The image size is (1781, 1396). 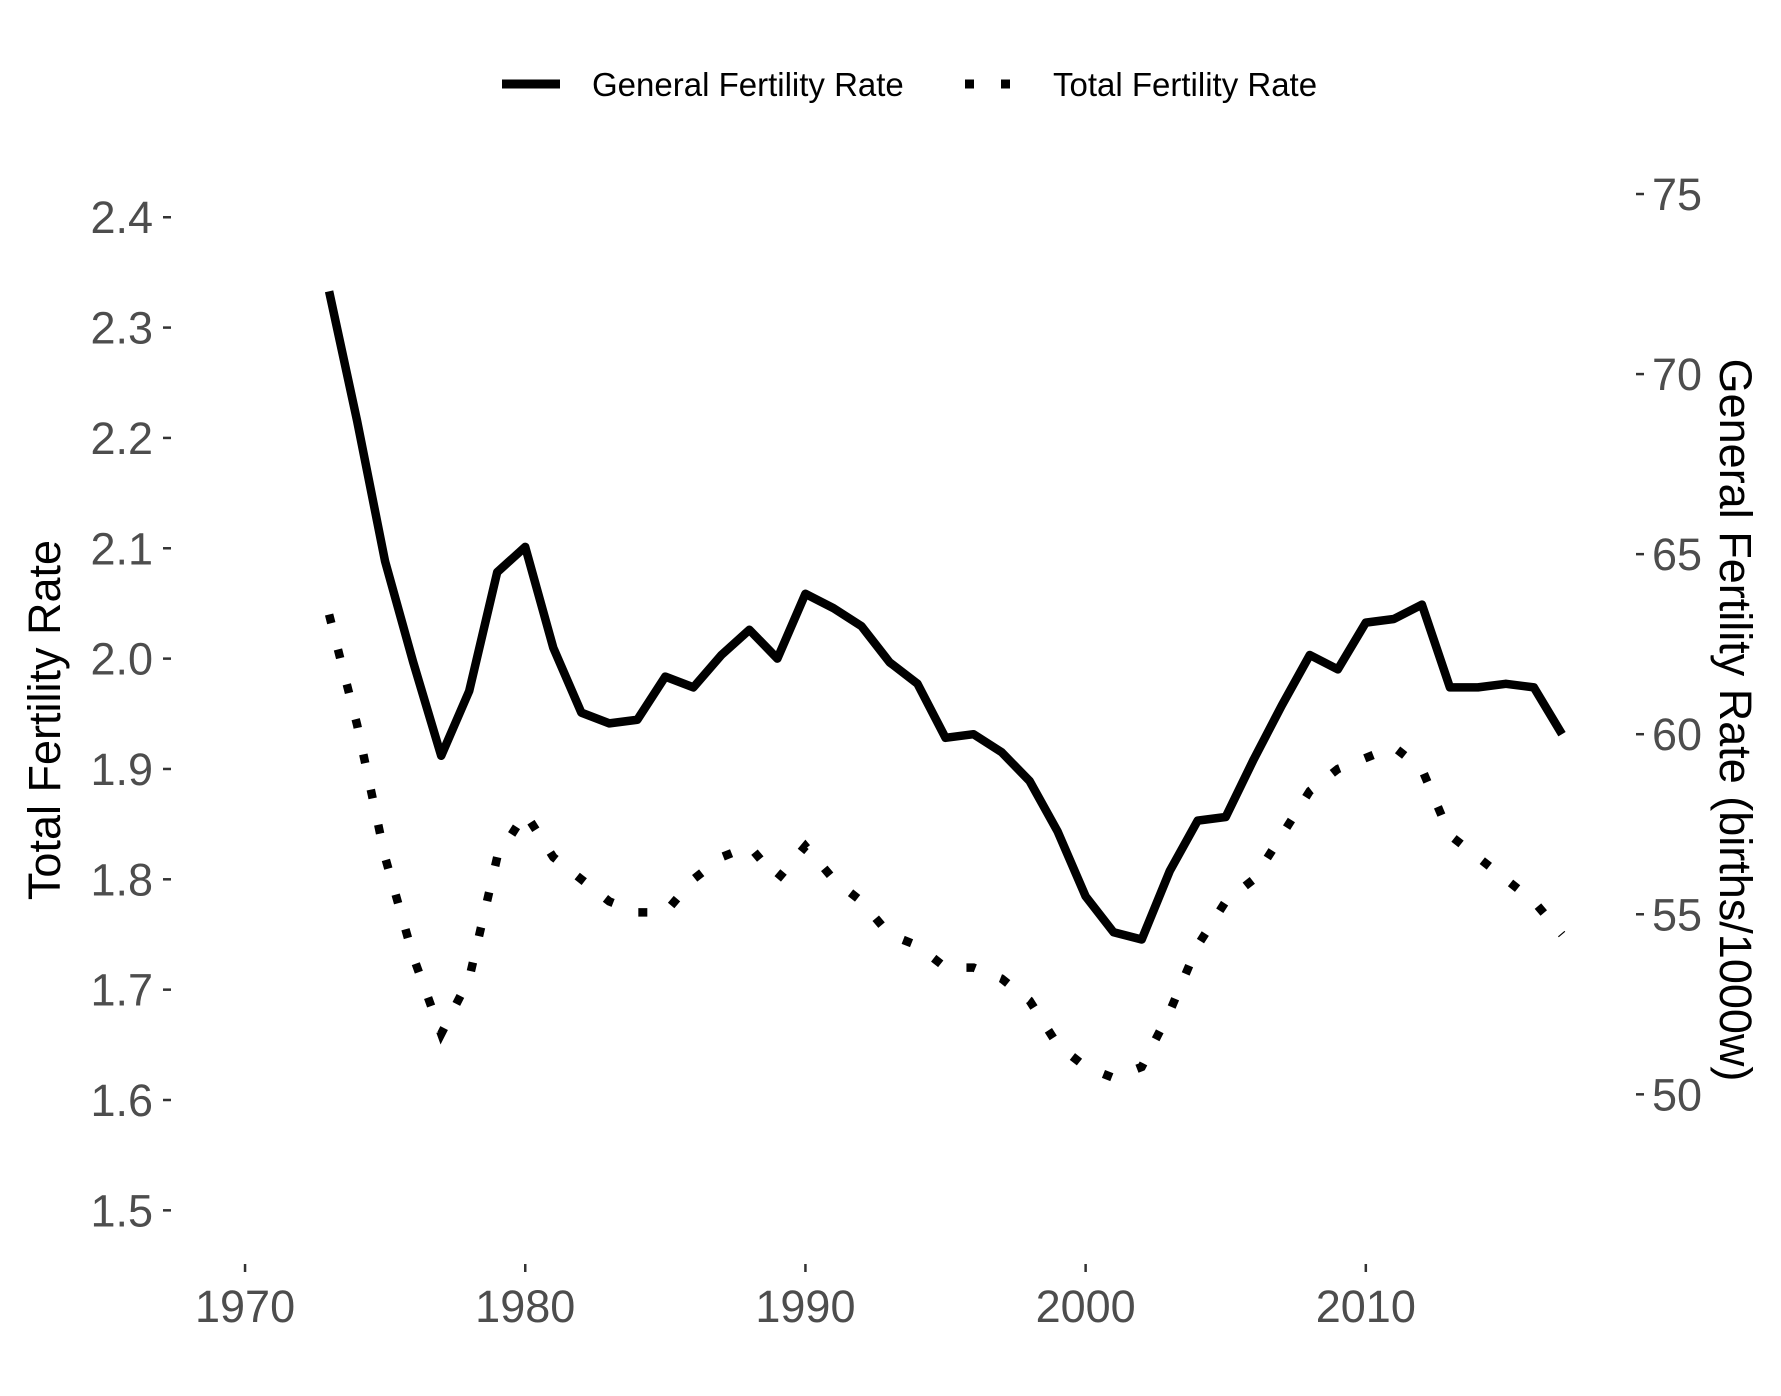 I want to click on left-tick-label: 2.1, so click(x=121, y=548).